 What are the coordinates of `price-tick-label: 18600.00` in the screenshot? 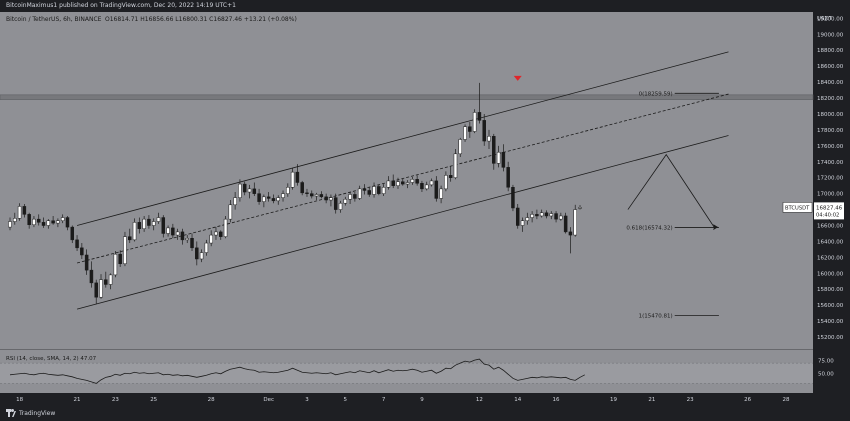 It's located at (830, 67).